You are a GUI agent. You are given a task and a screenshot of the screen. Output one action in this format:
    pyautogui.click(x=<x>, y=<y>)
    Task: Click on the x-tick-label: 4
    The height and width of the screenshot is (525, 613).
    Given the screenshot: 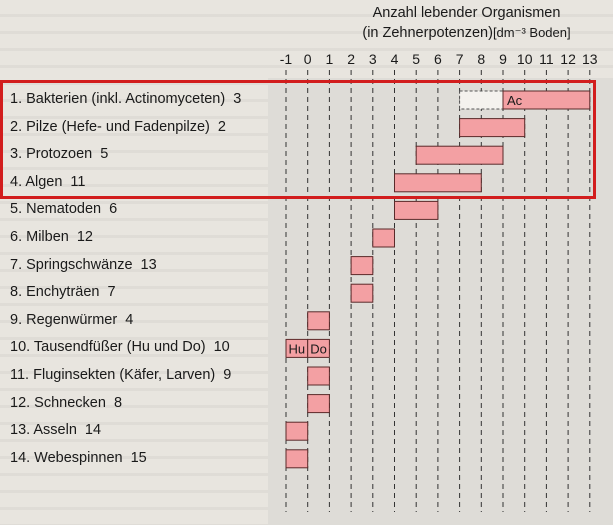 What is the action you would take?
    pyautogui.click(x=395, y=59)
    